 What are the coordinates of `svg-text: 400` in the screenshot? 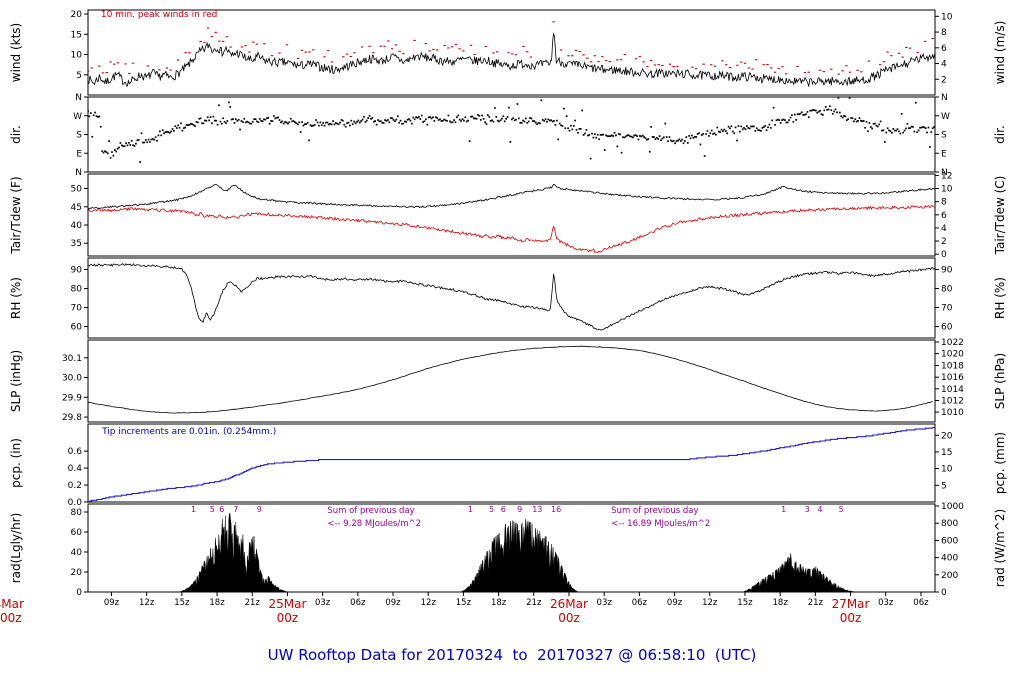 It's located at (949, 559).